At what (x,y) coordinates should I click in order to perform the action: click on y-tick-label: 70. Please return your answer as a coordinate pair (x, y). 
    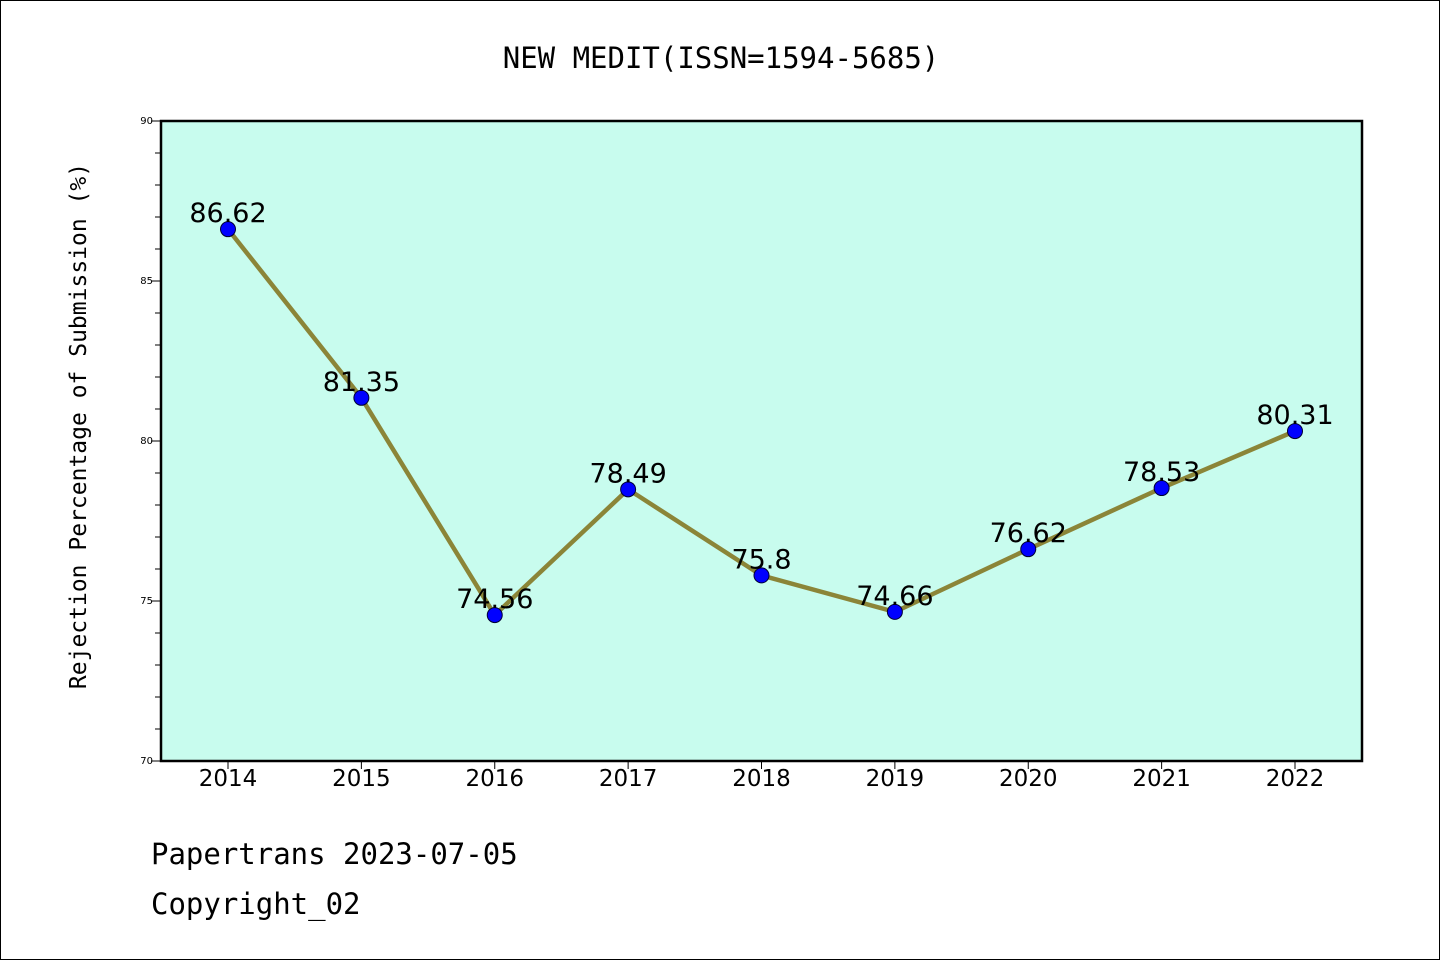
    Looking at the image, I should click on (146, 761).